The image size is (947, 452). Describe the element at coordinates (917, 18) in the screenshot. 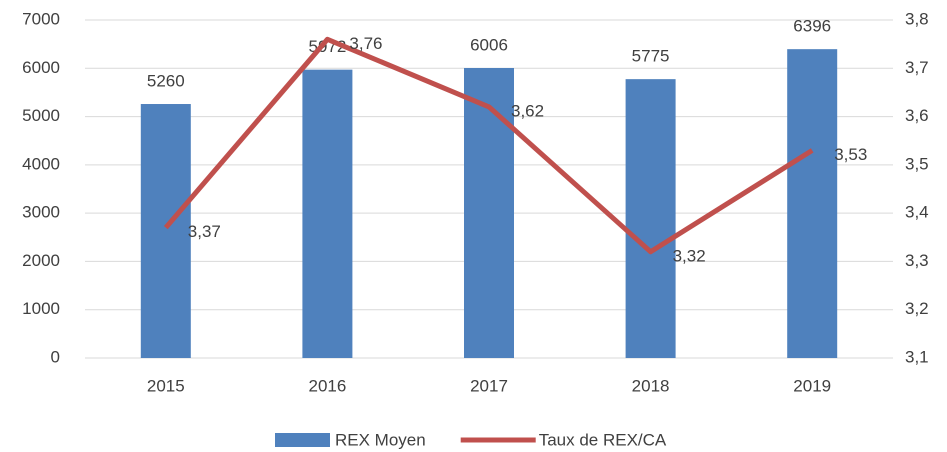

I see `y2-tick-label: 3,8` at that location.